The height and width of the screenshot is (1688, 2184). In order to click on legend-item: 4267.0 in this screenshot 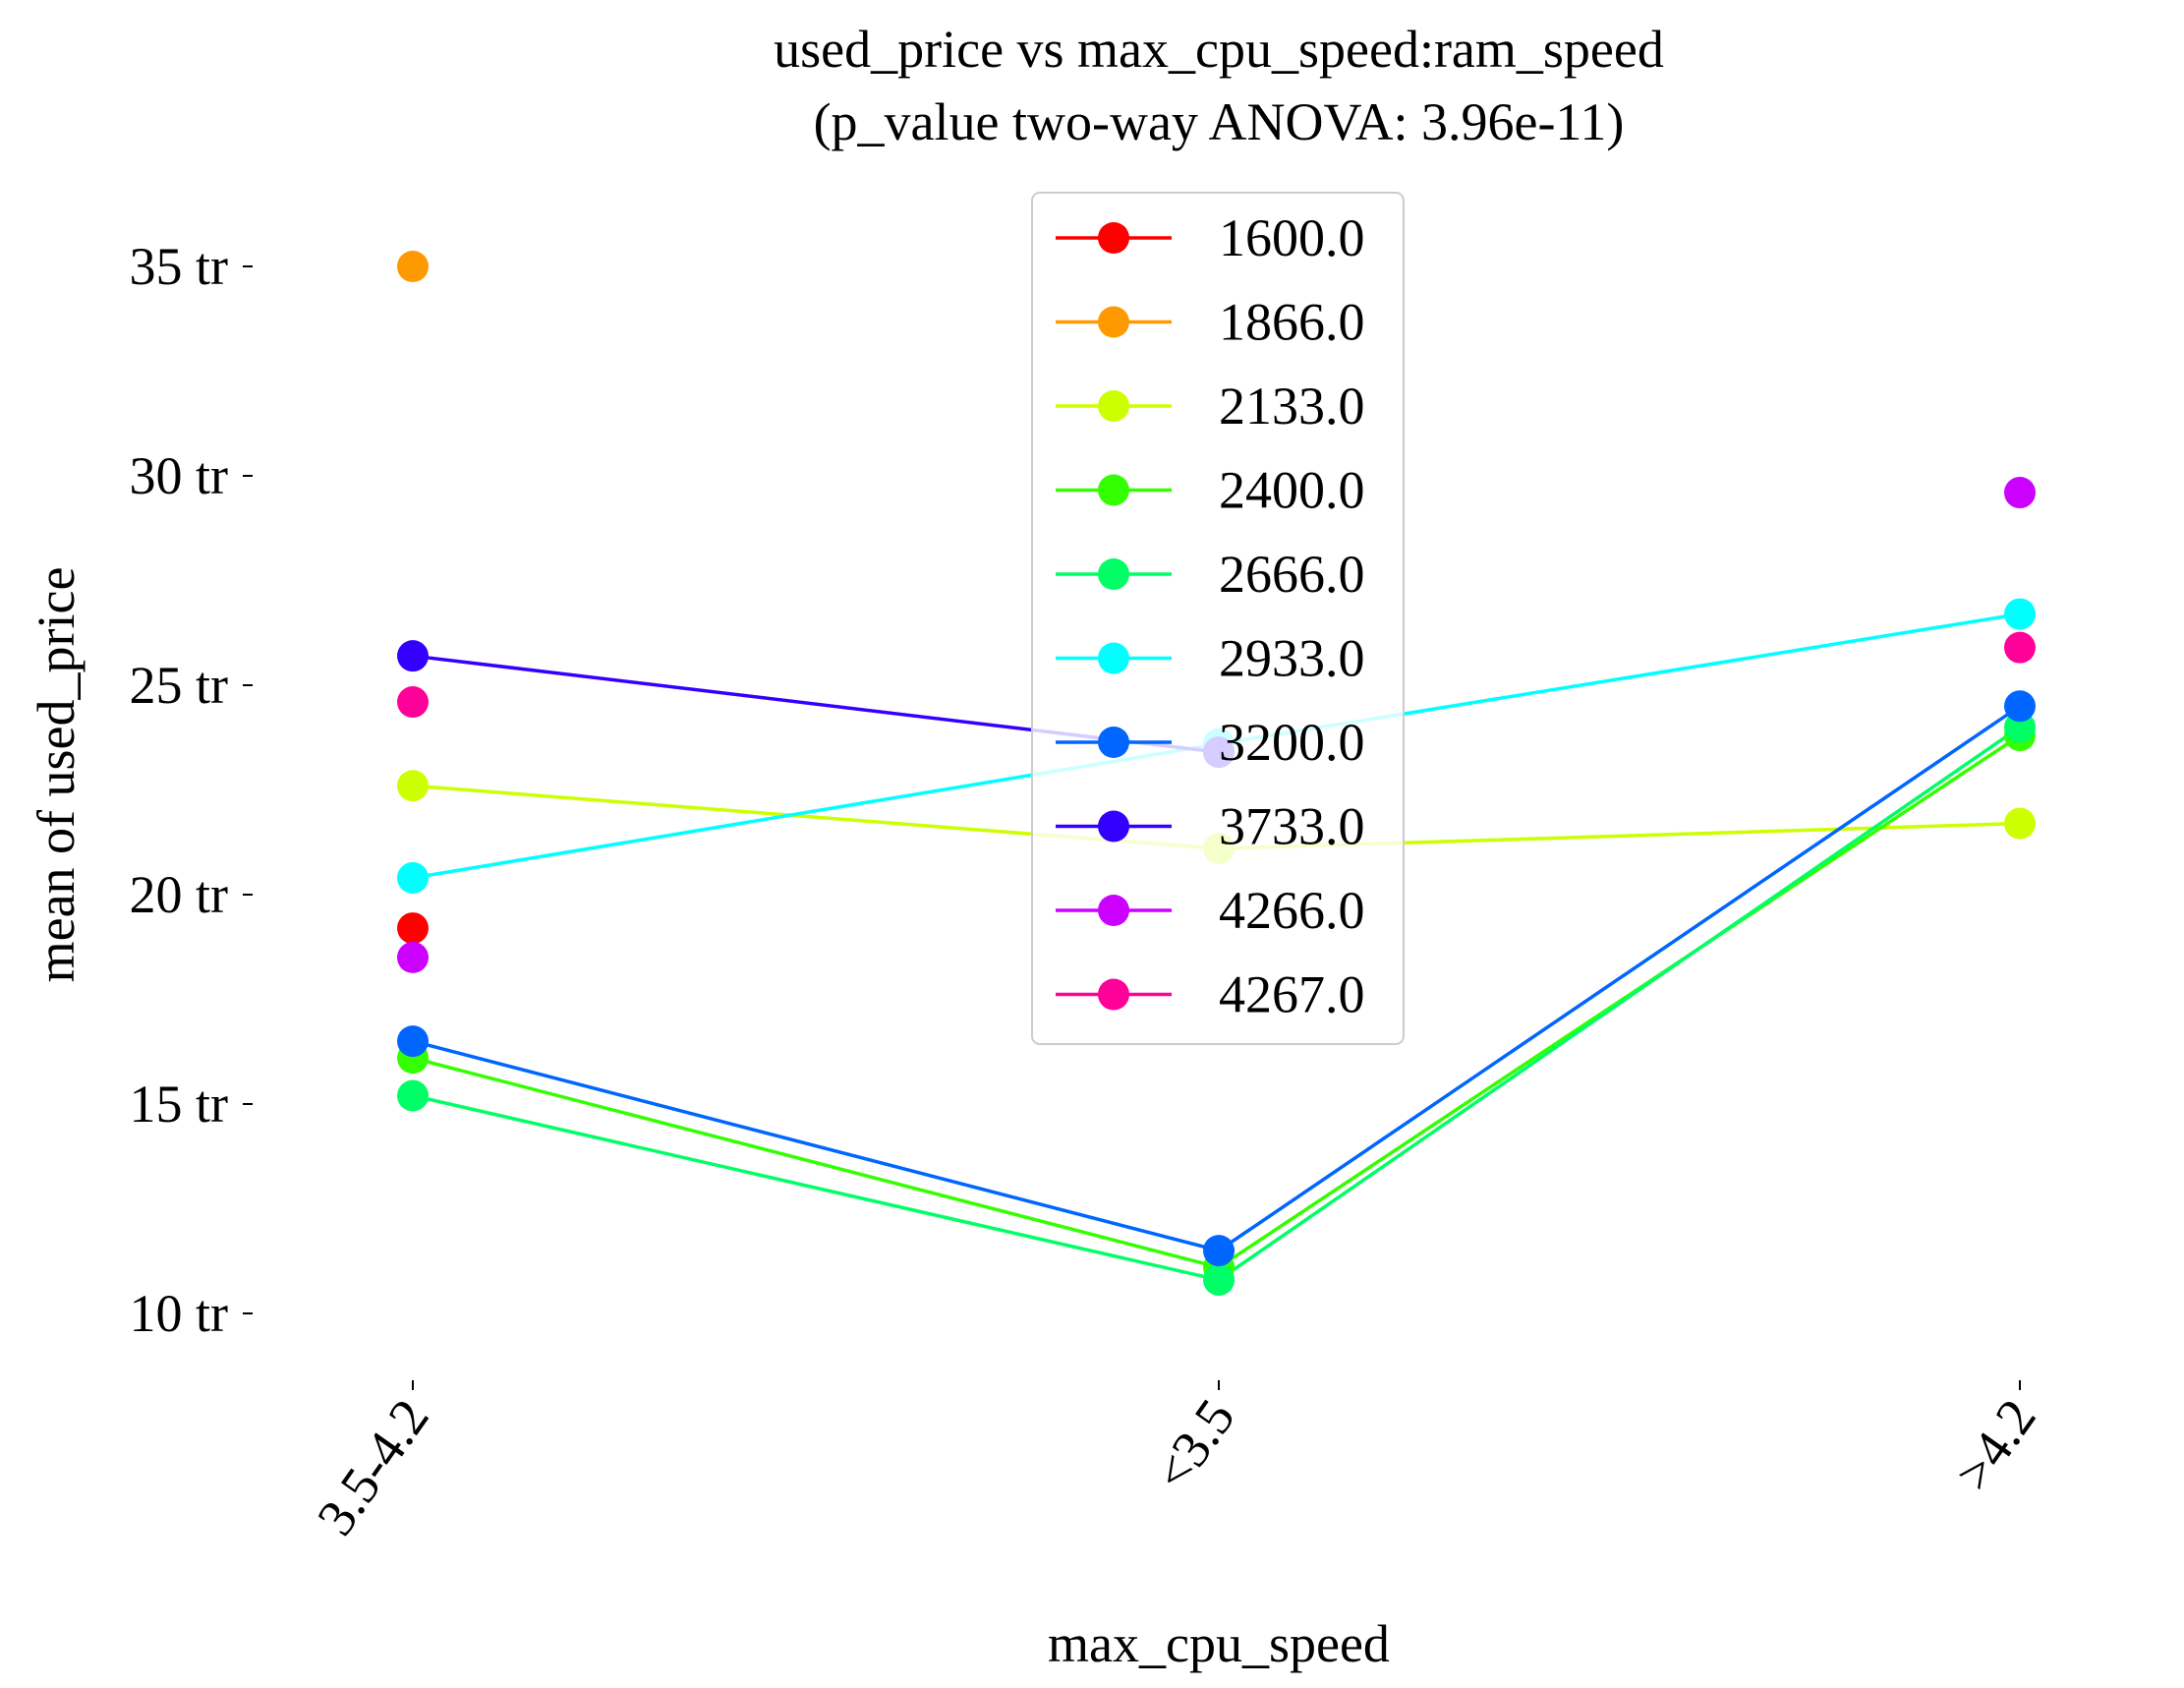, I will do `click(1210, 994)`.